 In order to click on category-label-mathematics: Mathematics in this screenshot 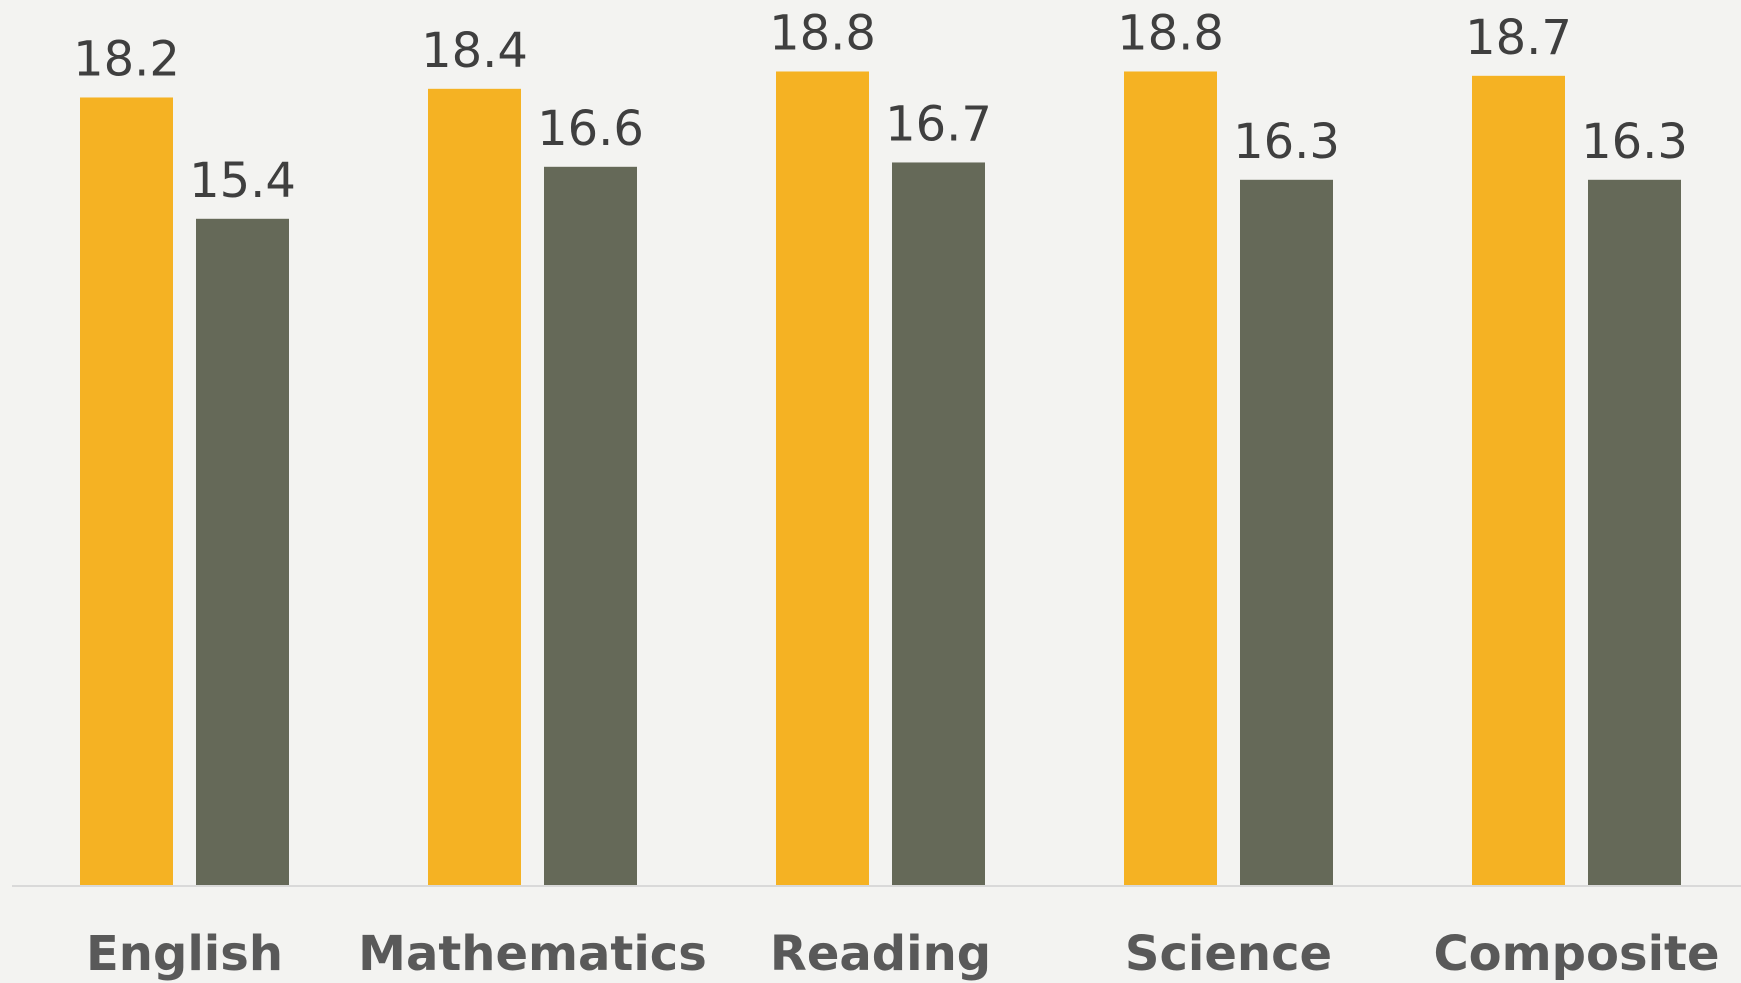, I will do `click(532, 954)`.